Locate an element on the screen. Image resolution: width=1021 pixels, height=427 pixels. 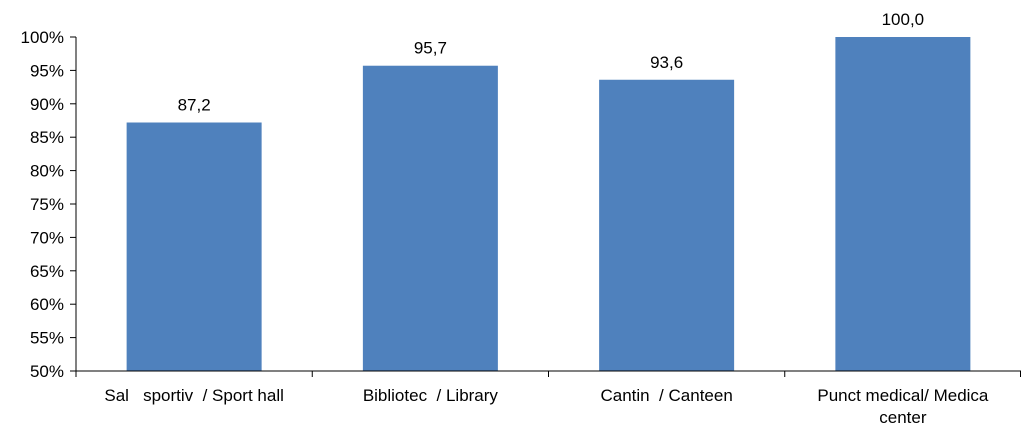
category-label: Cantin / Canteen is located at coordinates (666, 395).